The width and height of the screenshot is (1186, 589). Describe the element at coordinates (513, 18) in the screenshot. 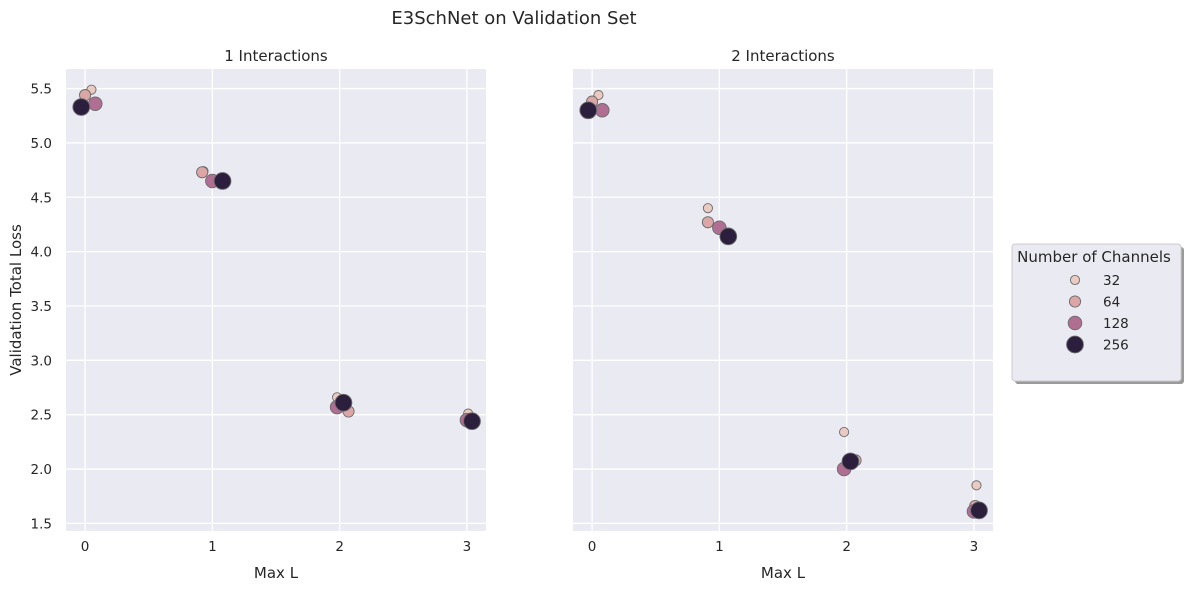

I see `figure-title: E3SchNet on Validation Set` at that location.